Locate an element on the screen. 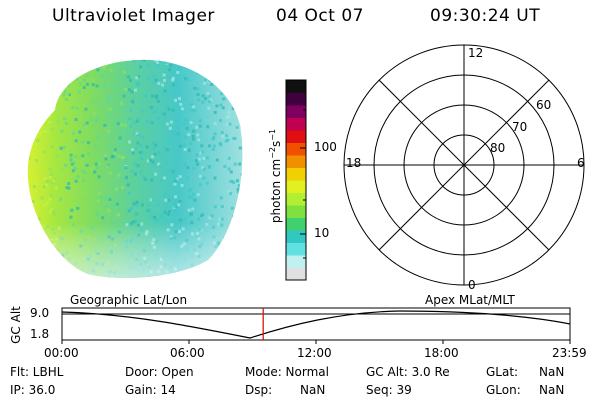  dsp-value: NaN is located at coordinates (313, 390).